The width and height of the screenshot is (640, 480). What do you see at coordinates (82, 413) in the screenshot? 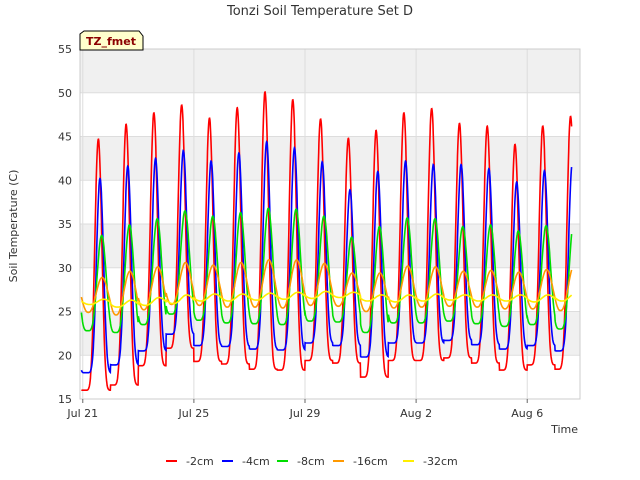
I see `x-tick-label: Jul 21` at bounding box center [82, 413].